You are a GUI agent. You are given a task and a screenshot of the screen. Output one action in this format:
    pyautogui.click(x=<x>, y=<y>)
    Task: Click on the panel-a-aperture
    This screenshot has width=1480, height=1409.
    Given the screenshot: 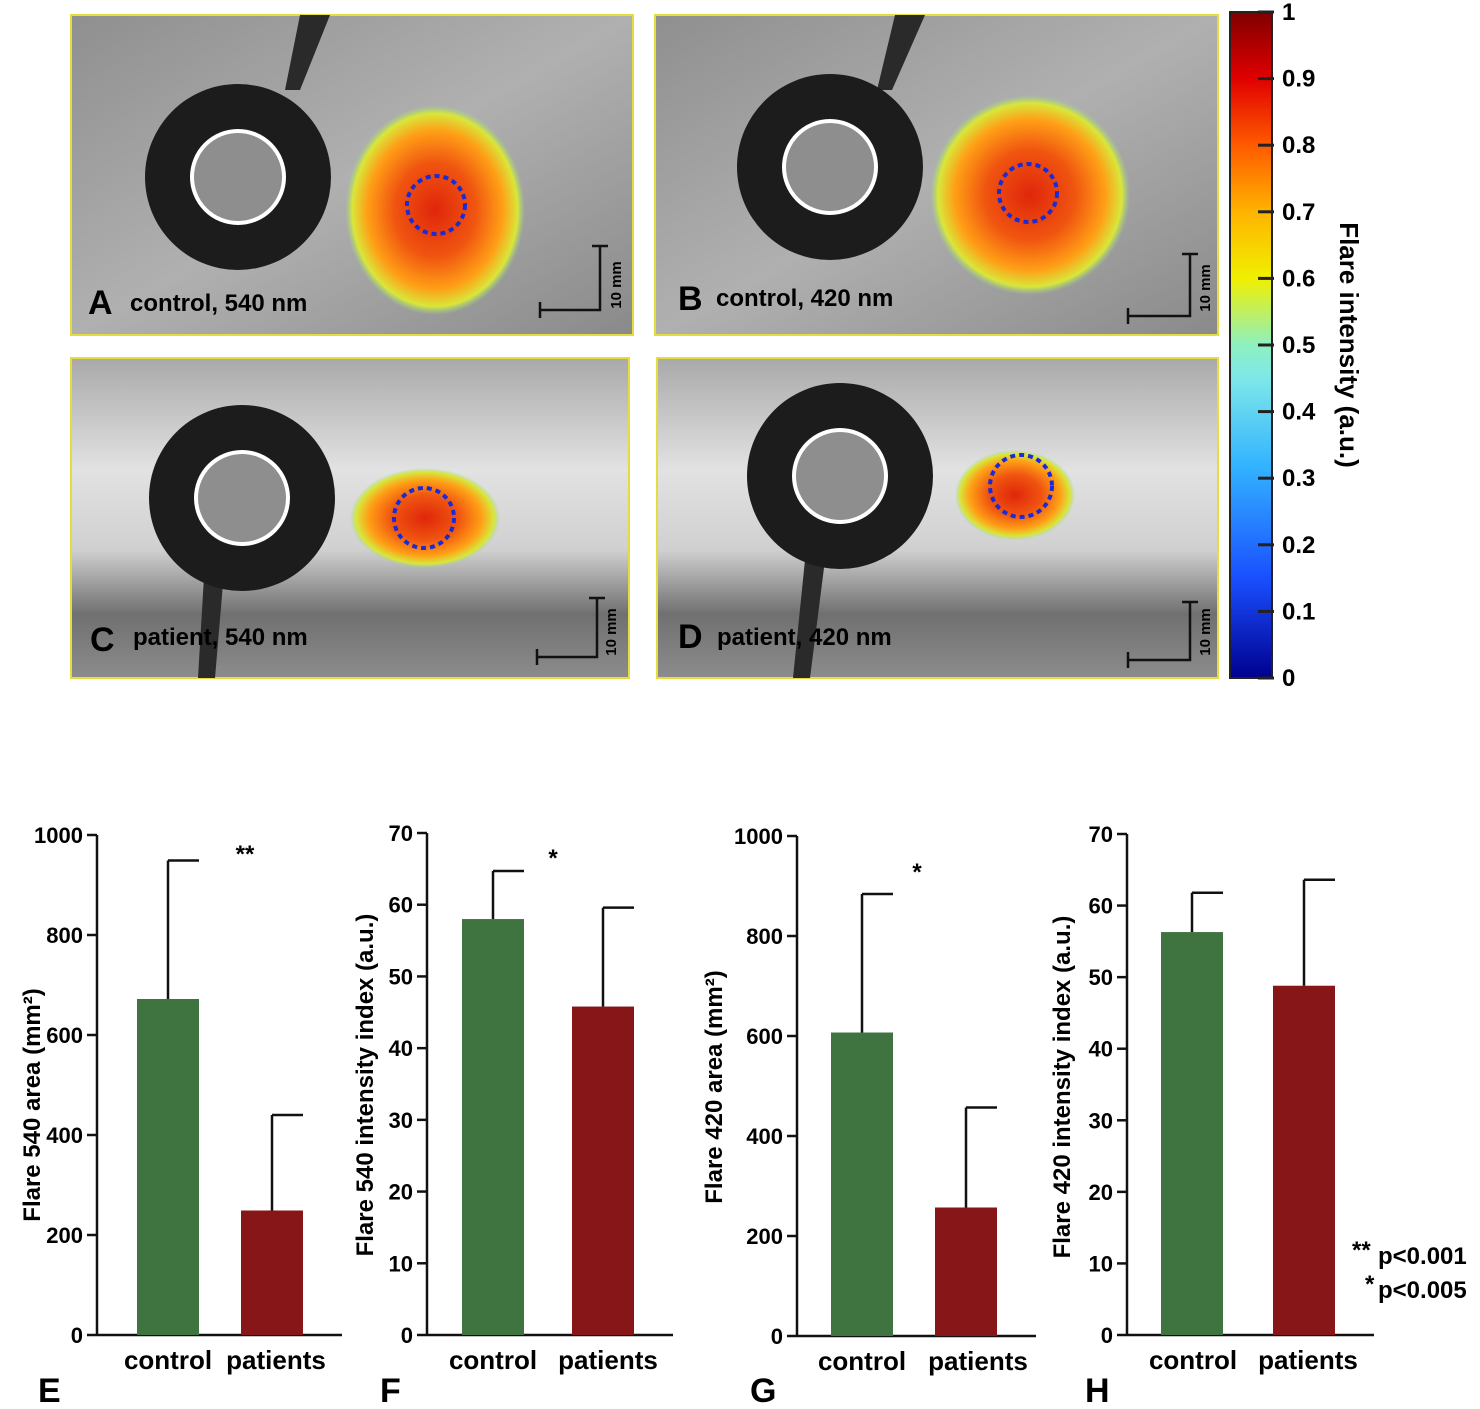 What is the action you would take?
    pyautogui.click(x=238, y=177)
    